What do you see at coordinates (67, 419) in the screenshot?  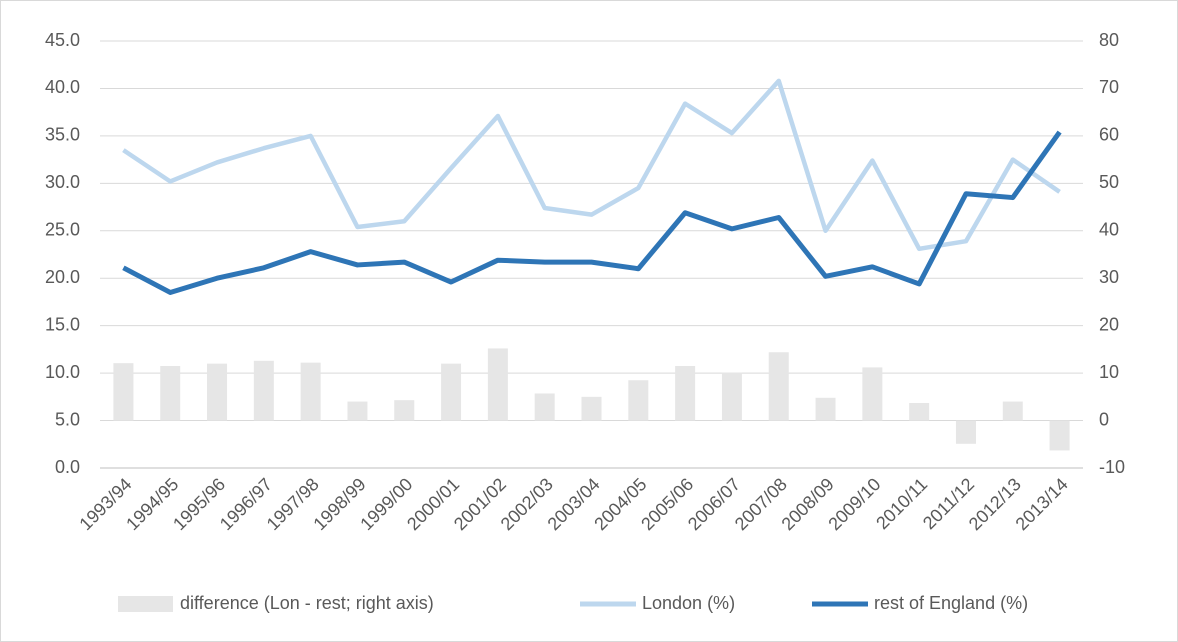 I see `y-tick-label: 5.0` at bounding box center [67, 419].